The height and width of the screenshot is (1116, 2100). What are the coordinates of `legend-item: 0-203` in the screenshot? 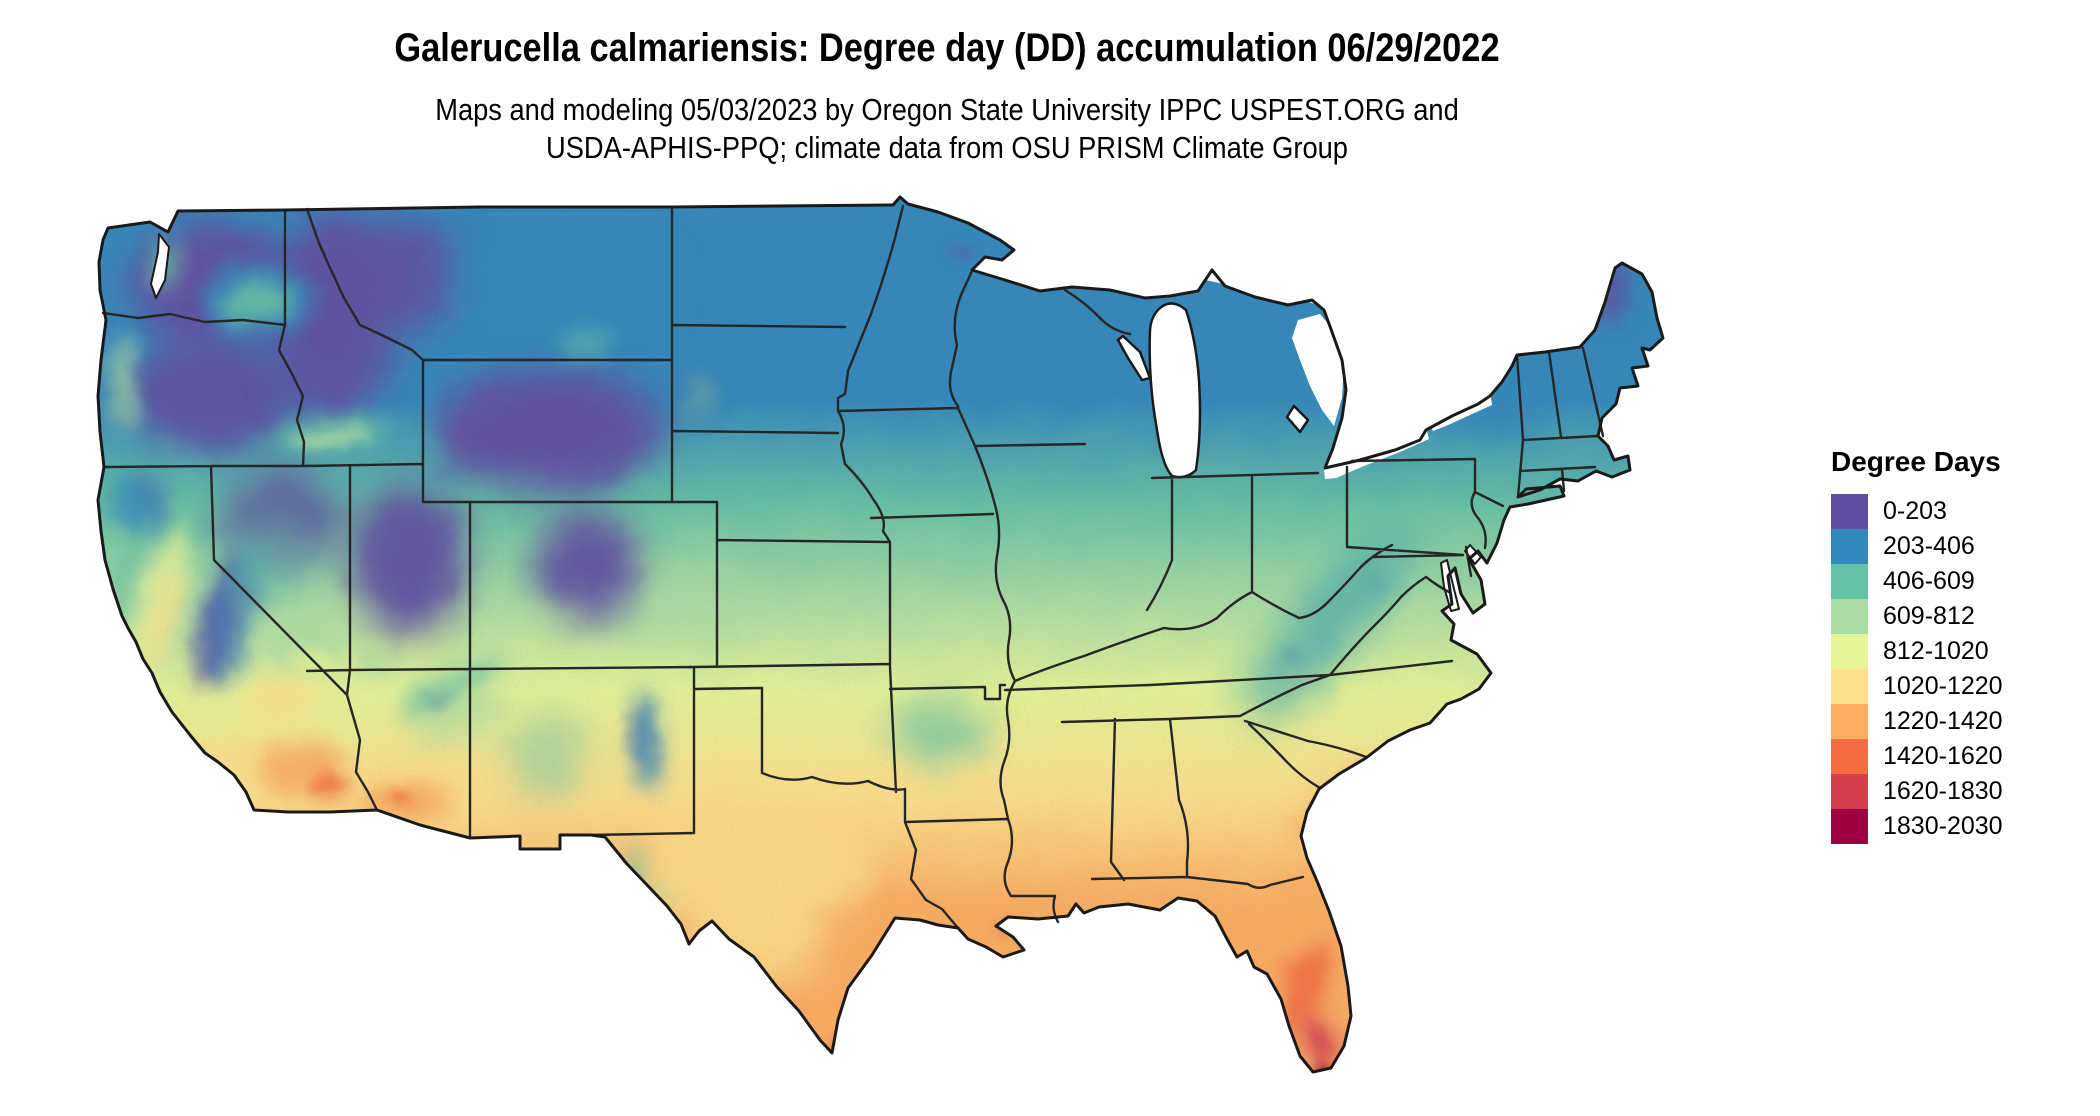 It's located at (1917, 511).